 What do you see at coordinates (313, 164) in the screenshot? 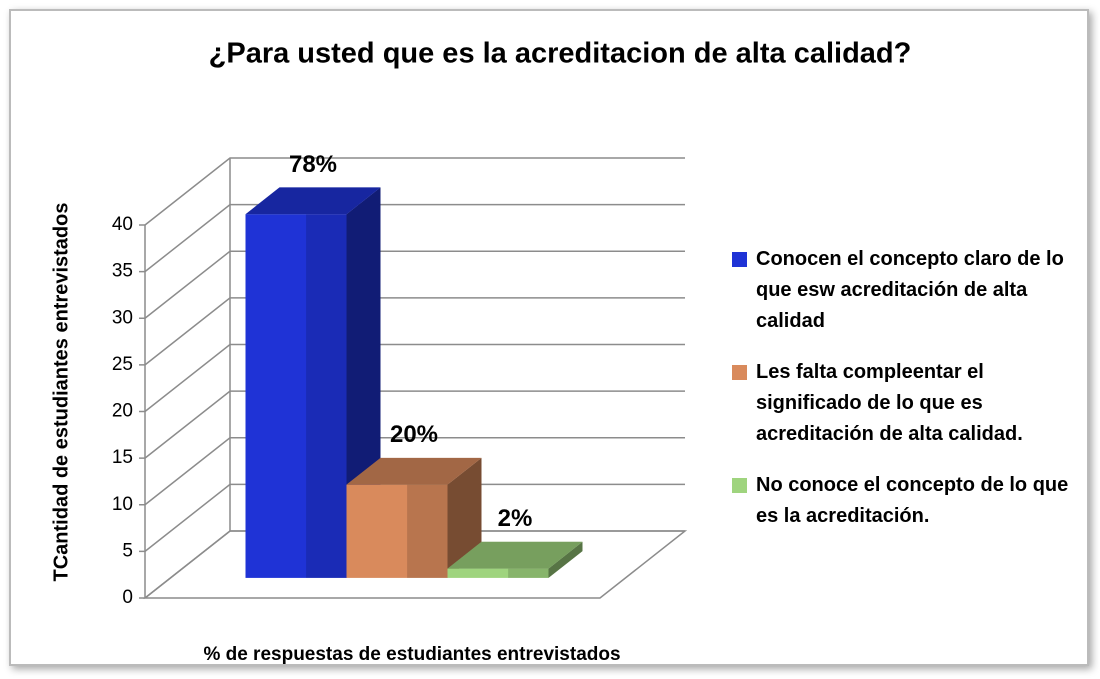
I see `data-label: 78%` at bounding box center [313, 164].